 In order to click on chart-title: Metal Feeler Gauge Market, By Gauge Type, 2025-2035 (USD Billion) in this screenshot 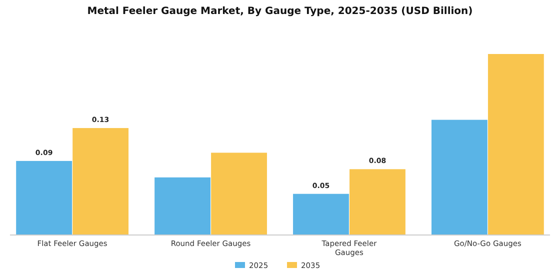, I will do `click(280, 11)`.